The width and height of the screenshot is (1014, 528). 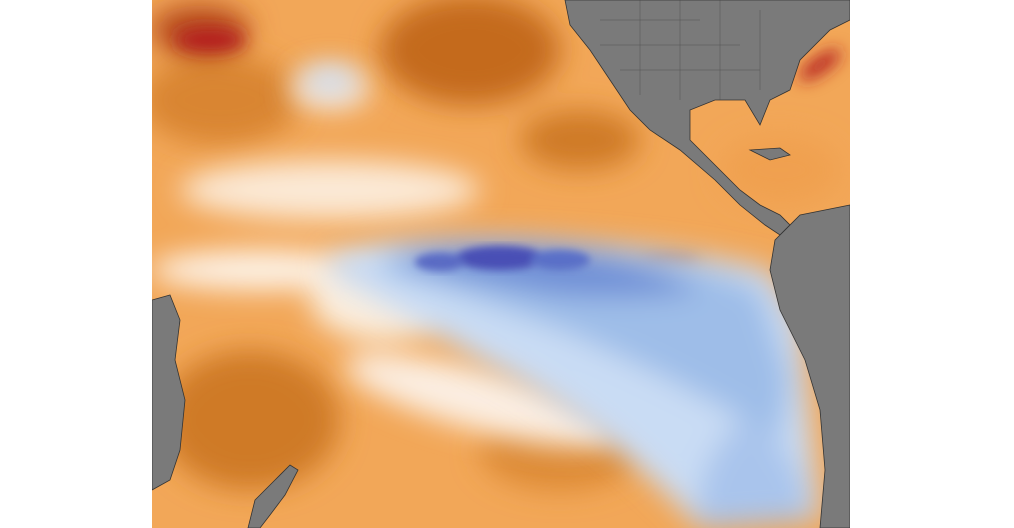 What do you see at coordinates (273, 496) in the screenshot?
I see `new-zealand` at bounding box center [273, 496].